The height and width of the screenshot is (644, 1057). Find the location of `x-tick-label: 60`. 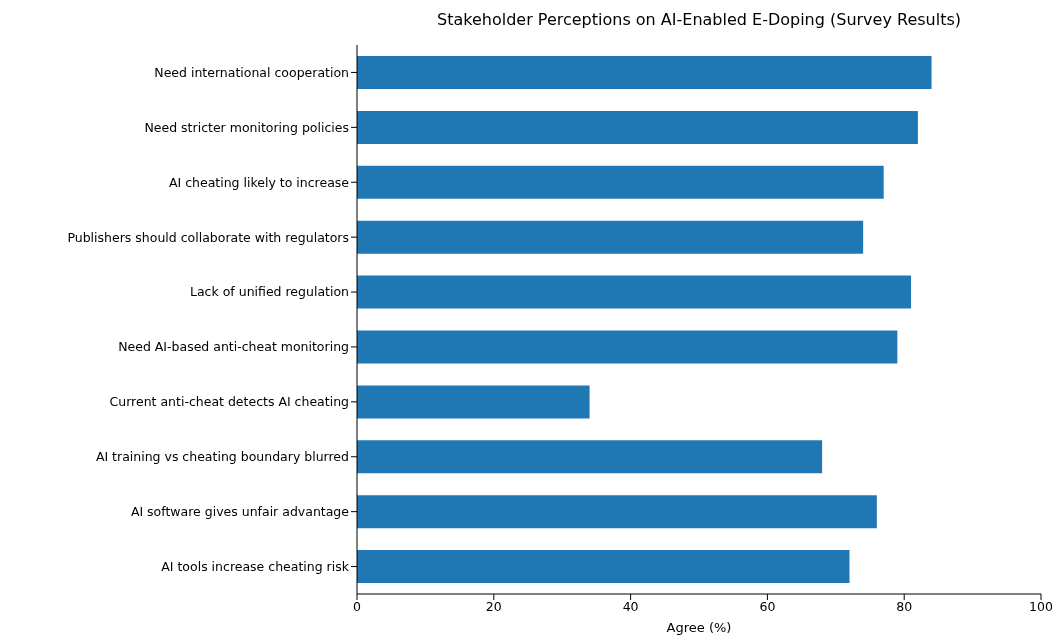

x-tick-label: 60 is located at coordinates (767, 606).